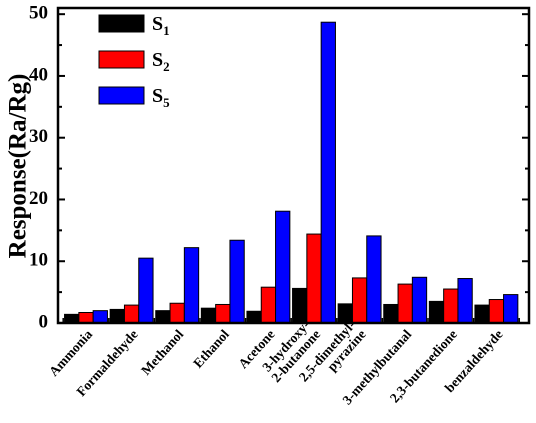 The height and width of the screenshot is (423, 536). I want to click on category-label-group: Ammonia, so click(70, 352).